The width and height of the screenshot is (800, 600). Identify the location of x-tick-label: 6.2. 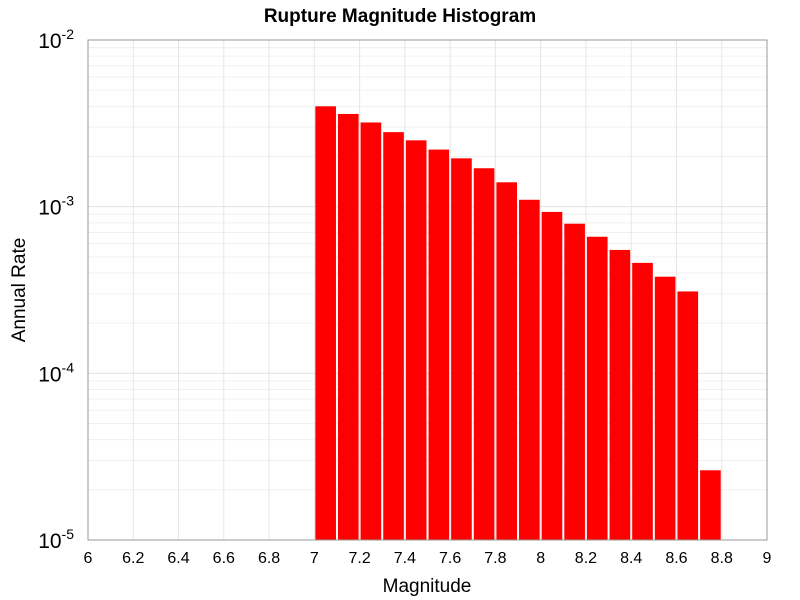
(133, 558).